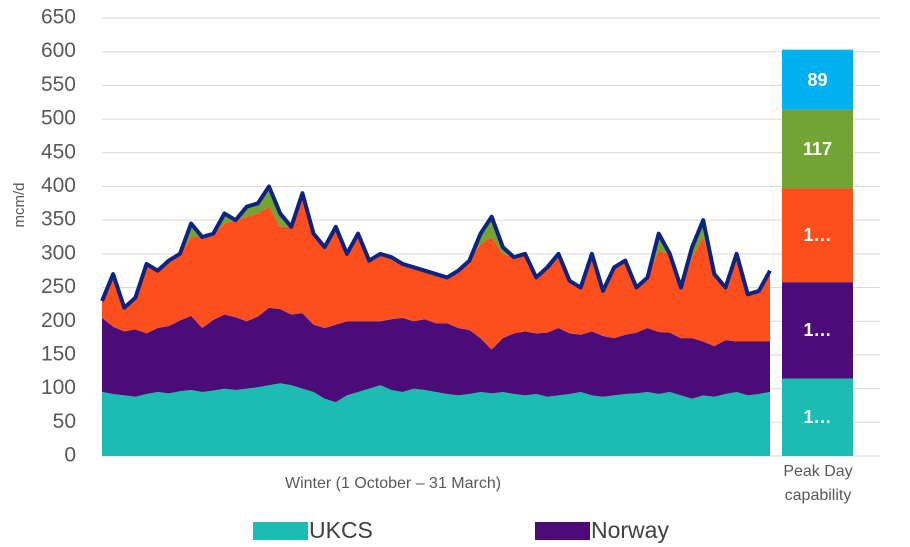 This screenshot has height=547, width=910. Describe the element at coordinates (58, 252) in the screenshot. I see `y-tick-label: 300` at that location.